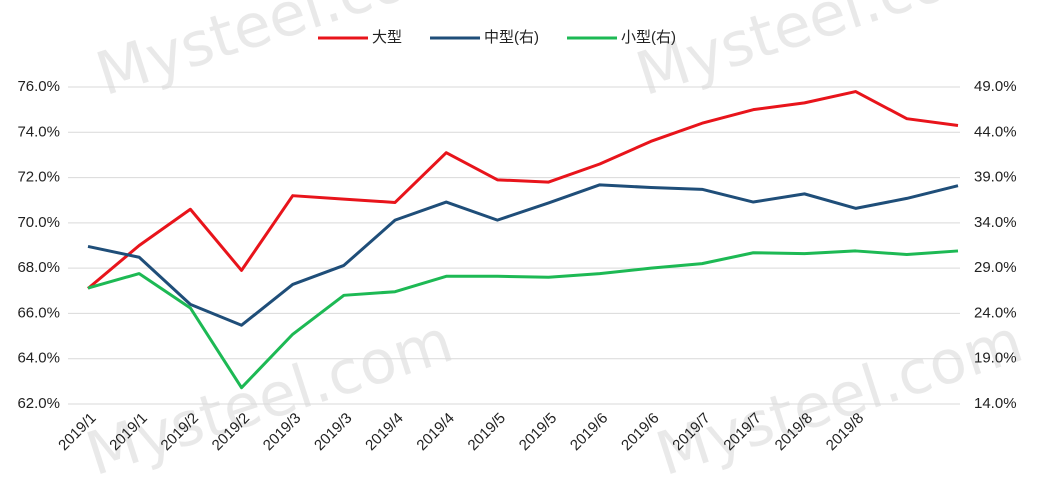  Describe the element at coordinates (38, 267) in the screenshot. I see `y-tick-label: 68.0%` at that location.